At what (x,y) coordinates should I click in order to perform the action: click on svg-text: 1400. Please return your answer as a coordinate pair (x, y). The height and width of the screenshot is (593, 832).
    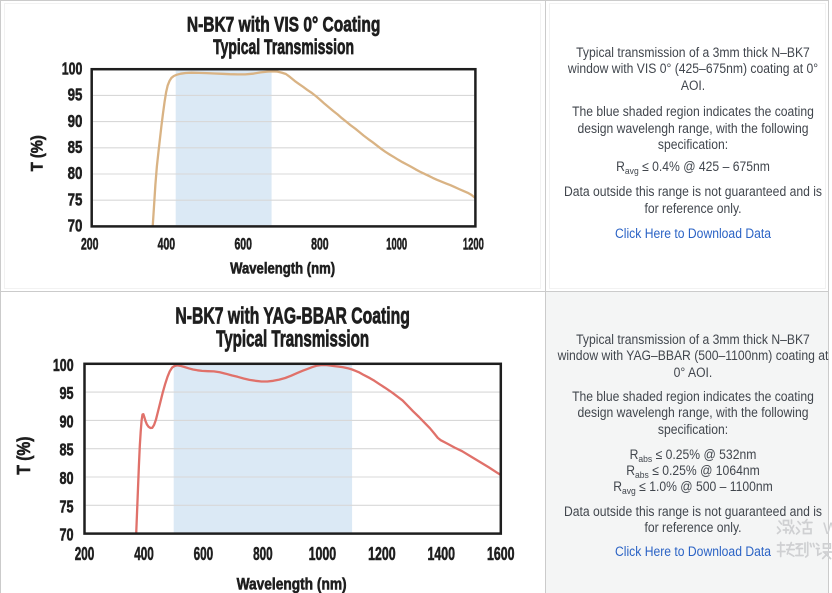
    Looking at the image, I should click on (442, 554).